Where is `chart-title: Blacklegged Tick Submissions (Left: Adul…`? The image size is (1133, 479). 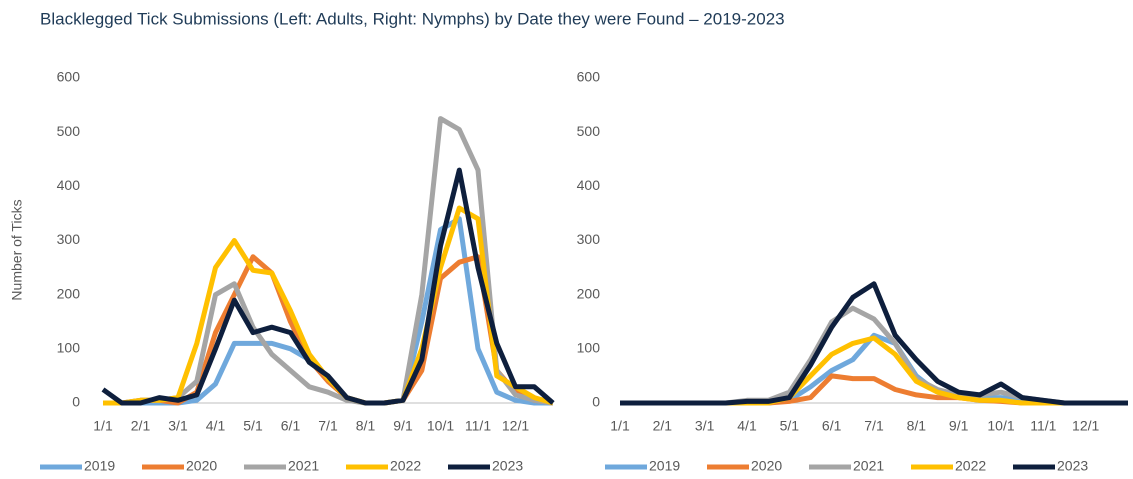 chart-title: Blacklegged Tick Submissions (Left: Adul… is located at coordinates (412, 18).